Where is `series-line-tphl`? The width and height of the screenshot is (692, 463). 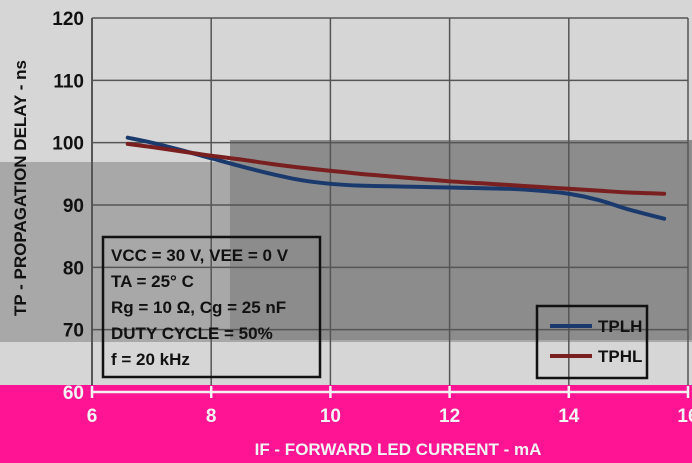
series-line-tphl is located at coordinates (396, 168).